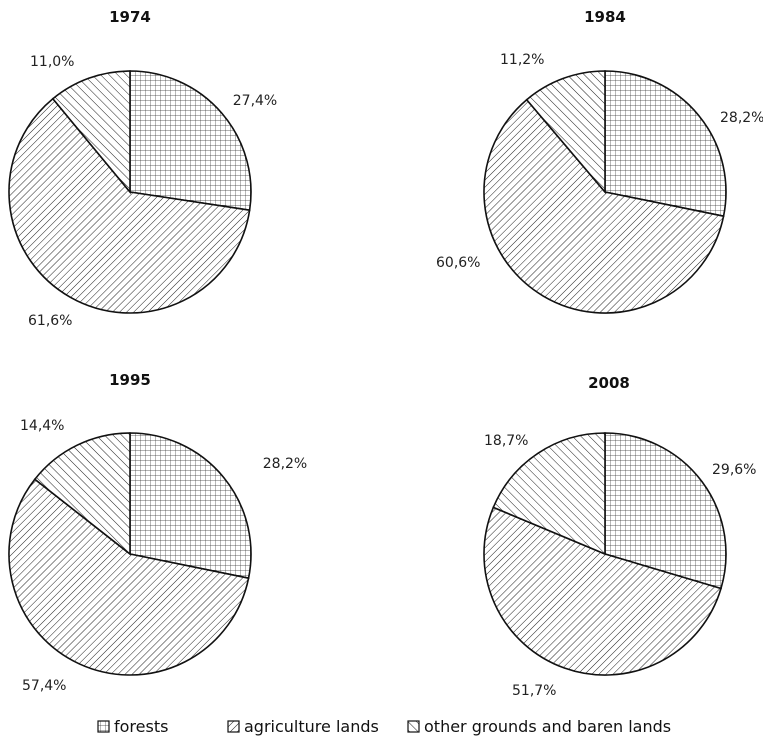  What do you see at coordinates (103, 726) in the screenshot?
I see `legend-swatch-forests` at bounding box center [103, 726].